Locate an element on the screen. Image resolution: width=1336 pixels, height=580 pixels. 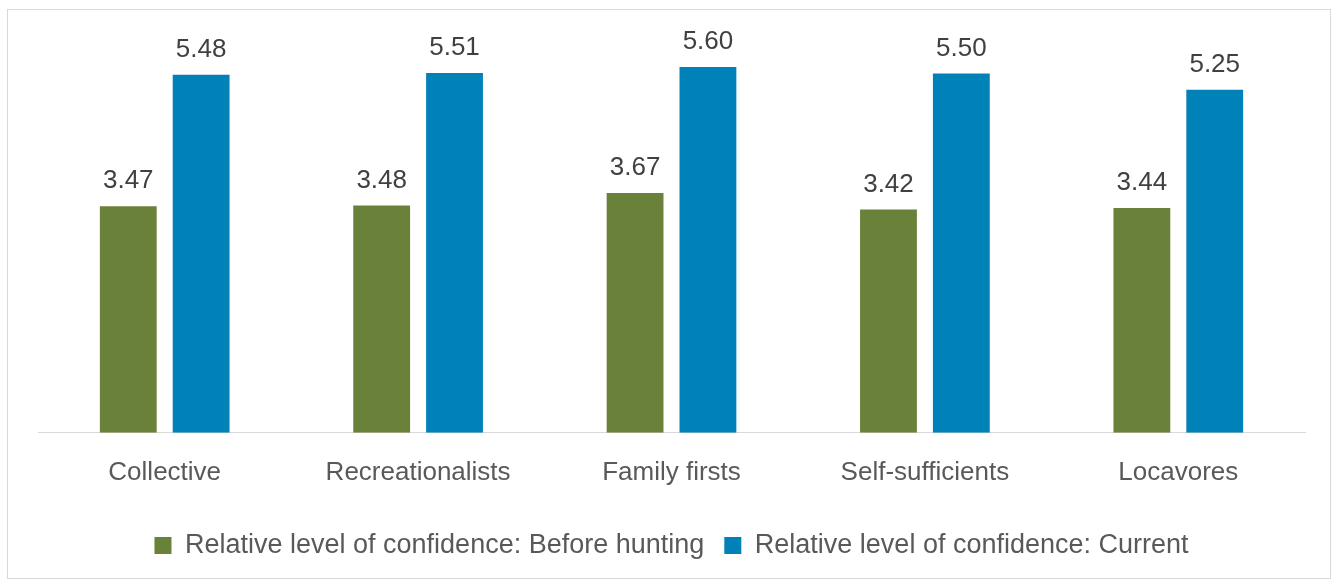
data-label: 3.48 is located at coordinates (381, 178).